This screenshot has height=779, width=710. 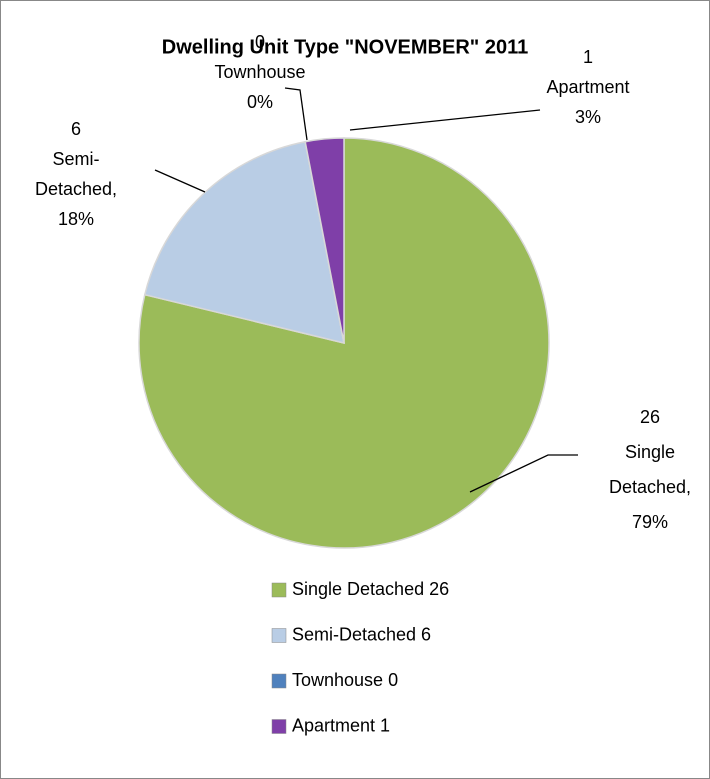 I want to click on data-label-name: Semi-, so click(x=75, y=159).